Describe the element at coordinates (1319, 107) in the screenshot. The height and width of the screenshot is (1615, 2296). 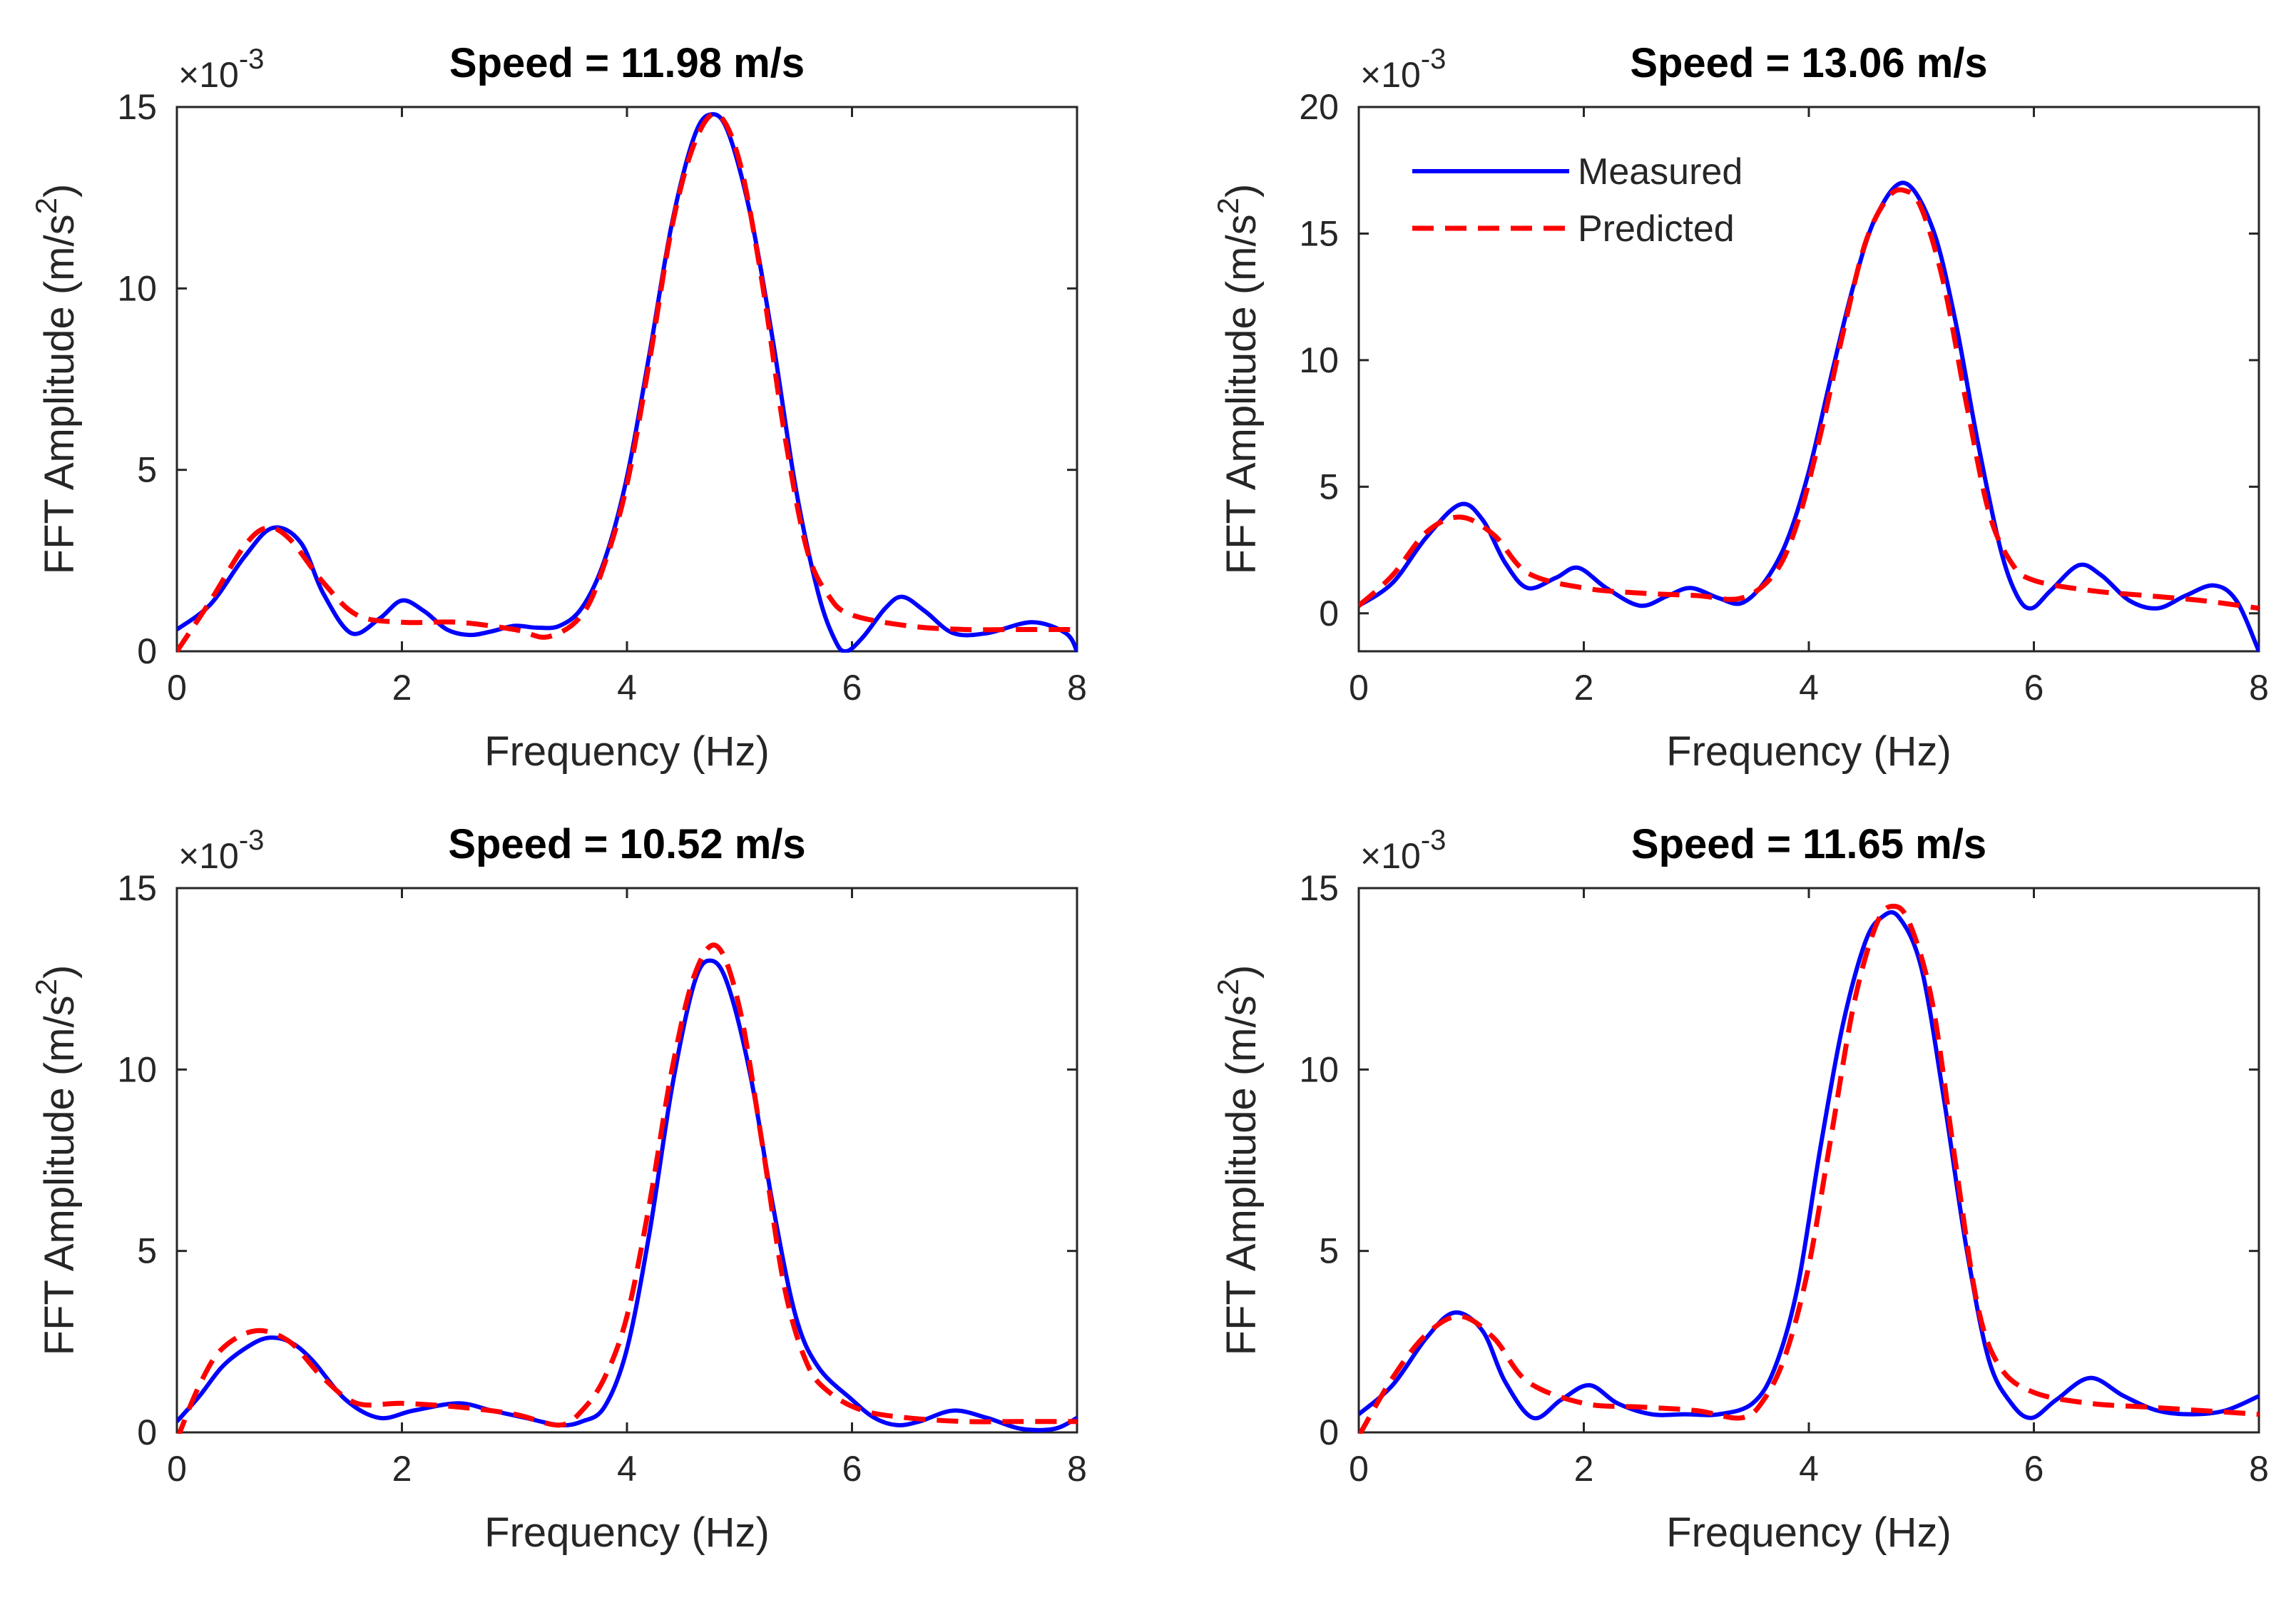
I see `y-tick-label: 20` at that location.